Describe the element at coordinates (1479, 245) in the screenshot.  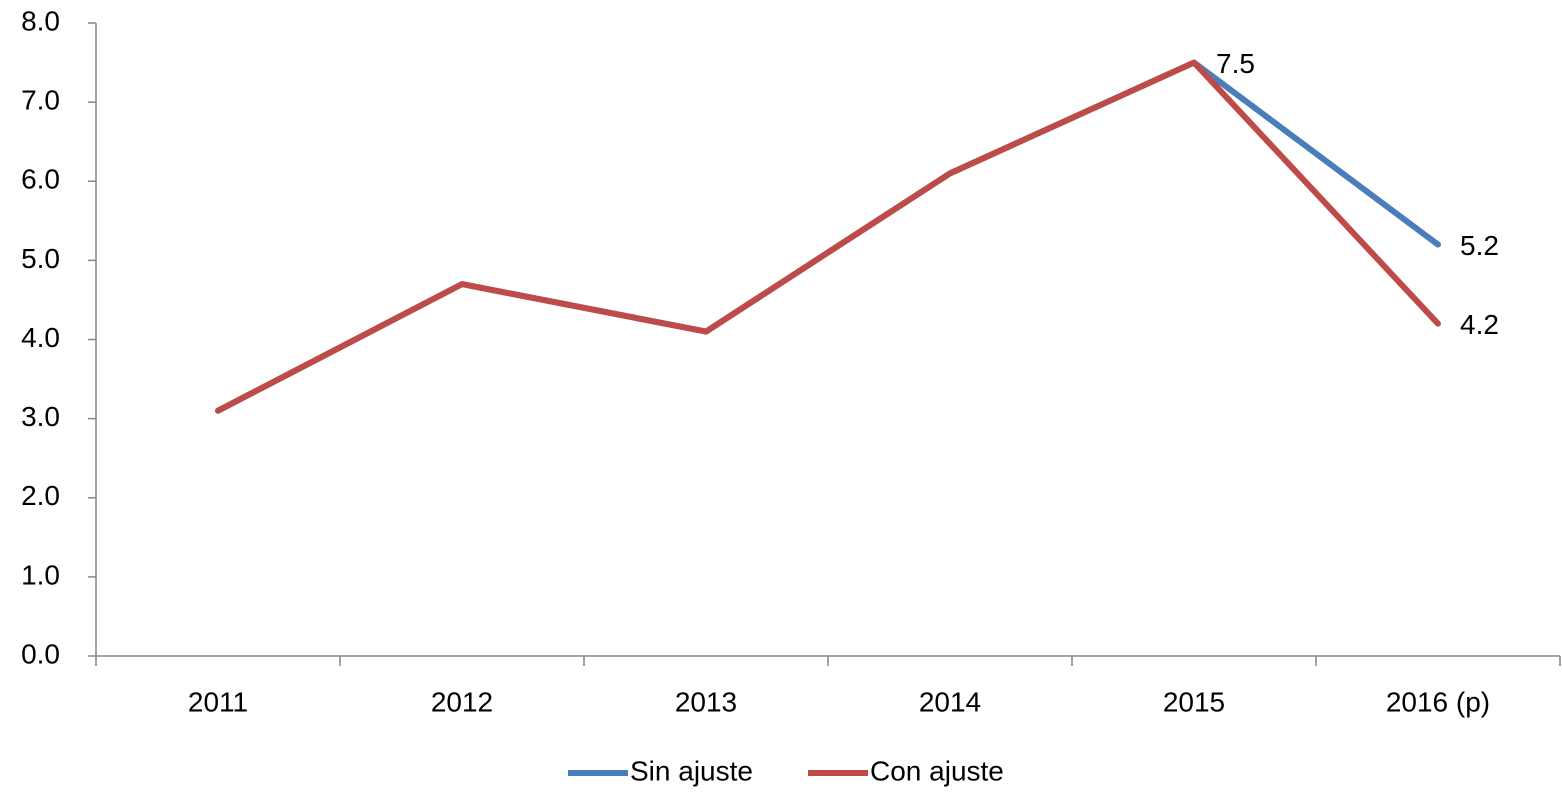
I see `data-label: 5.2` at that location.